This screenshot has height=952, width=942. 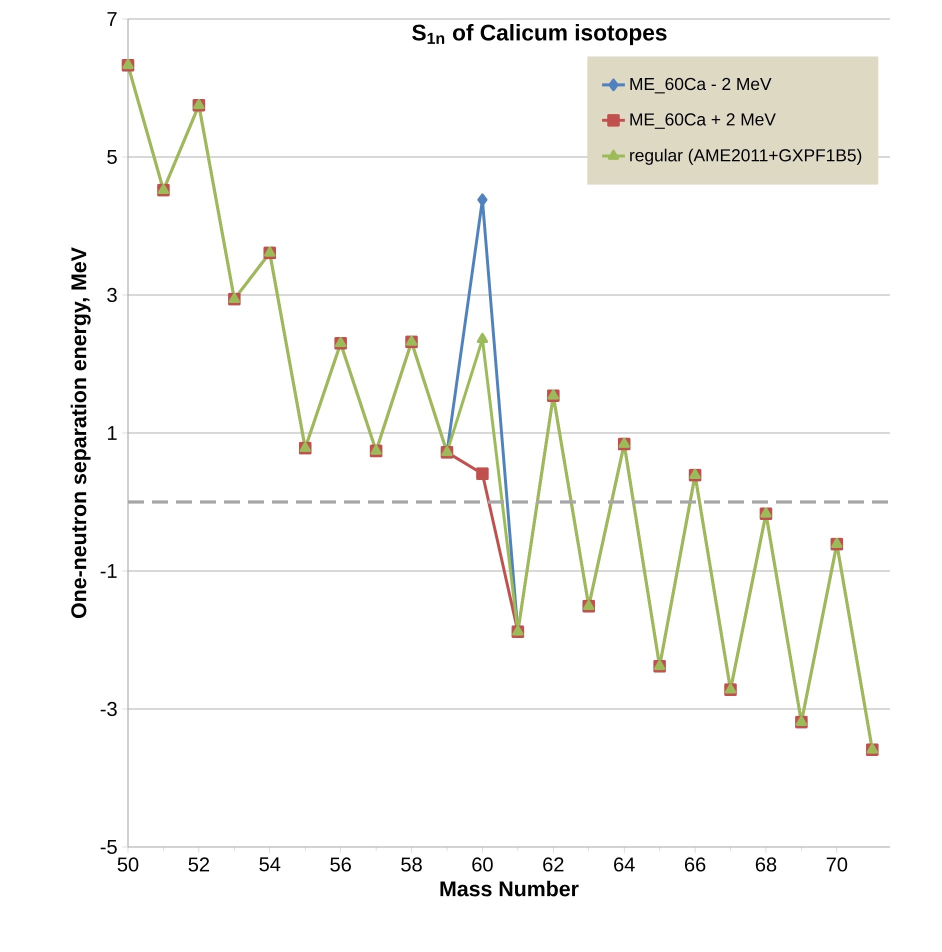 I want to click on x-tick-label: 54, so click(x=269, y=864).